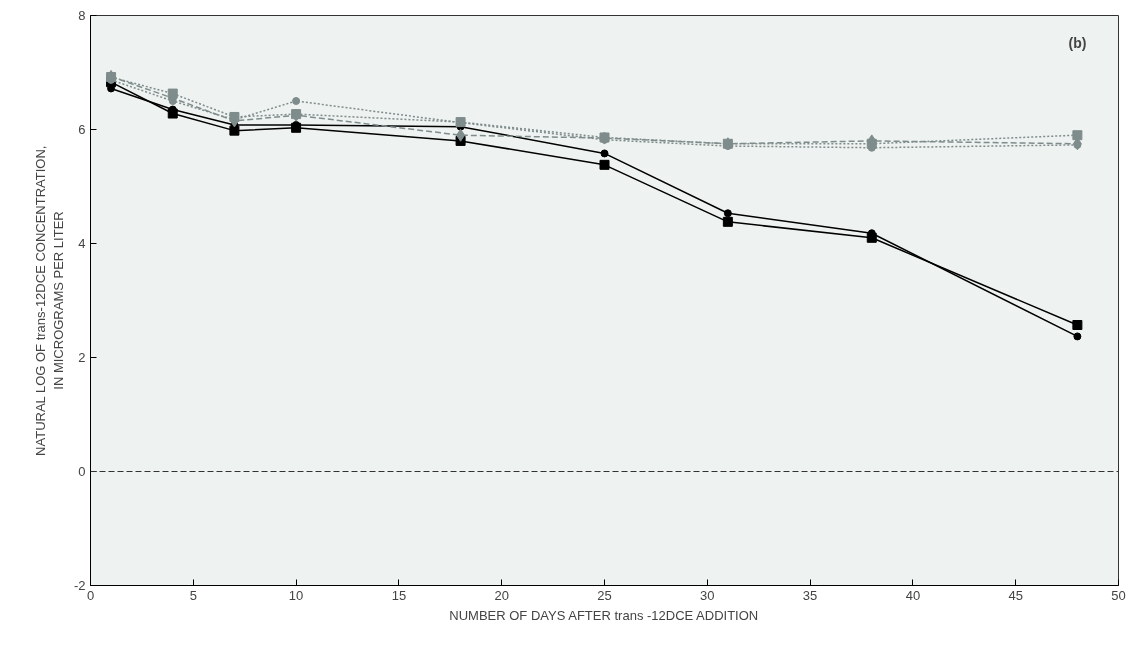  I want to click on x-tick-label: 25, so click(604, 595).